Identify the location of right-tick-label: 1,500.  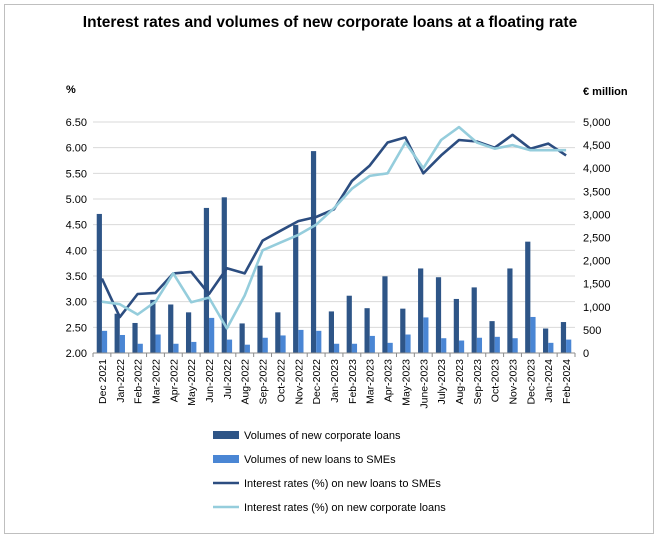
(597, 285).